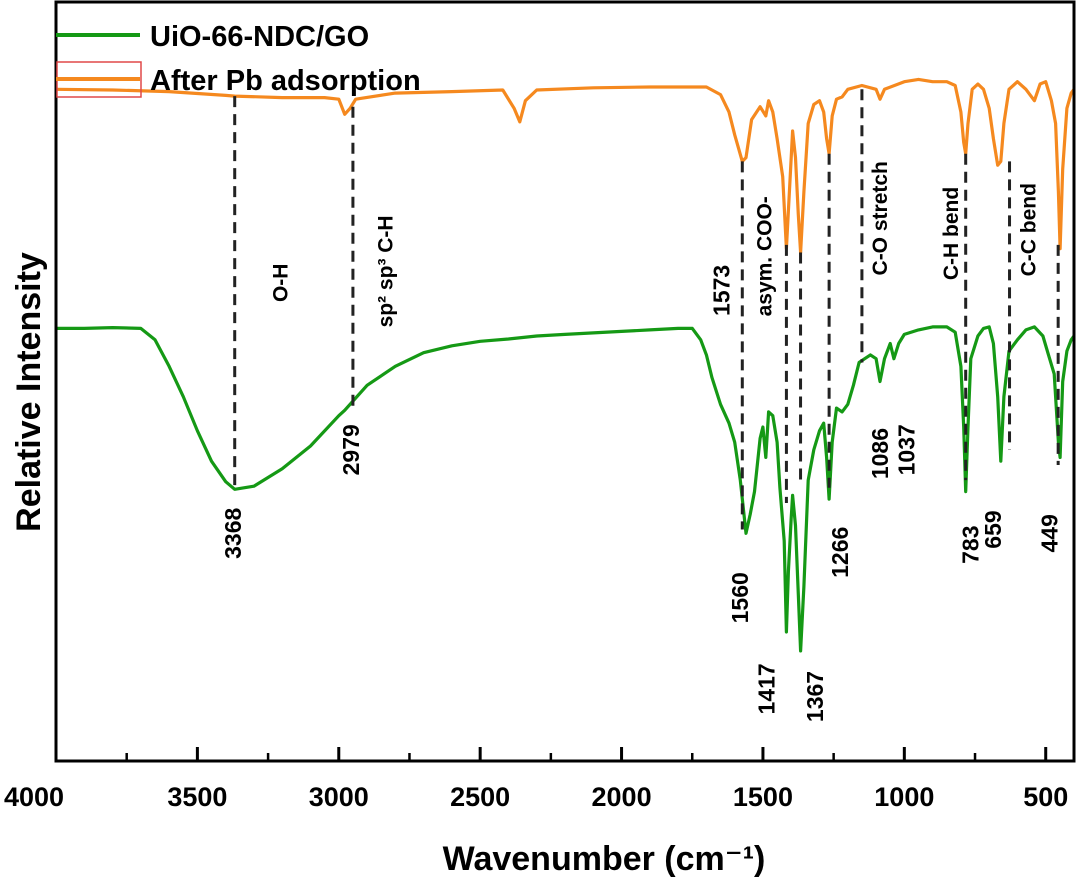  Describe the element at coordinates (259, 37) in the screenshot. I see `legend-label-uio: UiO-66-NDC/GO` at that location.